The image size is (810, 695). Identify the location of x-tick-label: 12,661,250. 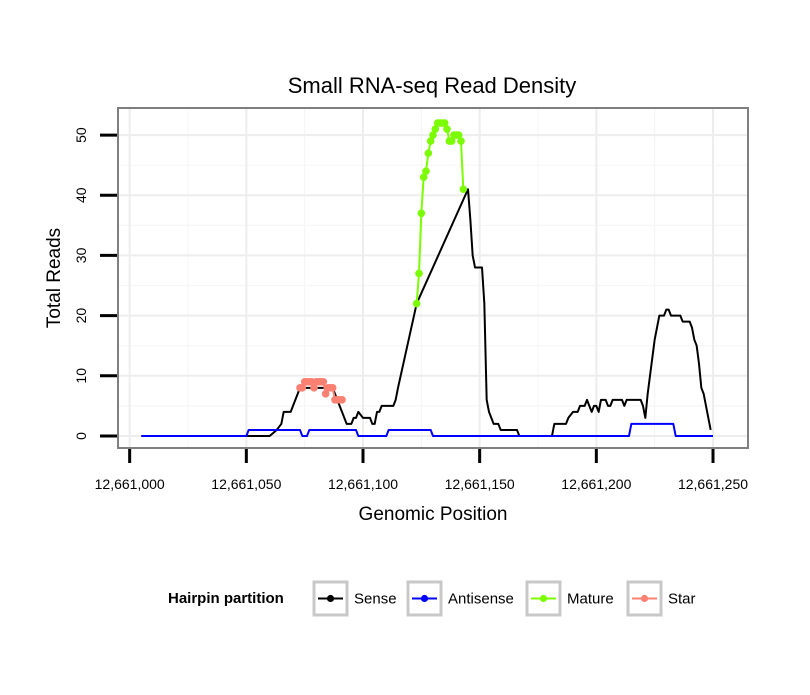
(713, 484).